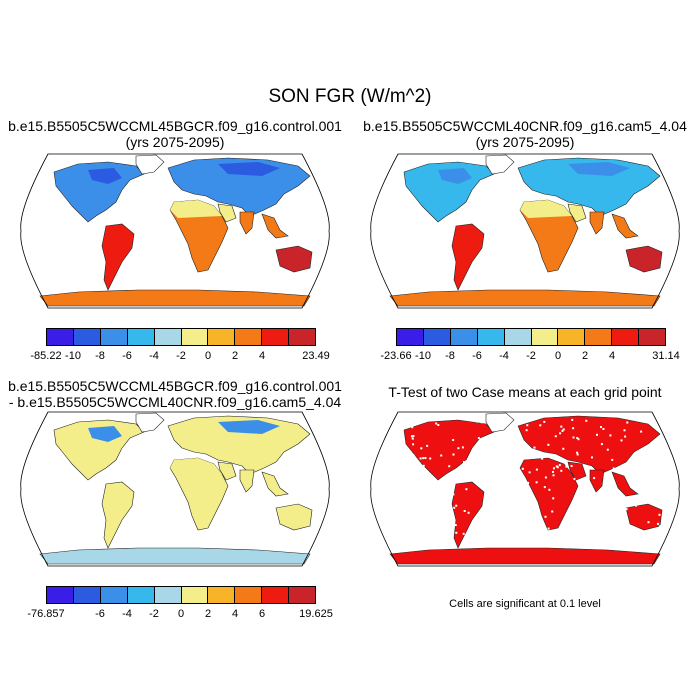 The height and width of the screenshot is (700, 700). Describe the element at coordinates (179, 615) in the screenshot. I see `panel3-colorbar-labels: -76.857 -6 -4 -2 0 2 4 6 19.625` at that location.